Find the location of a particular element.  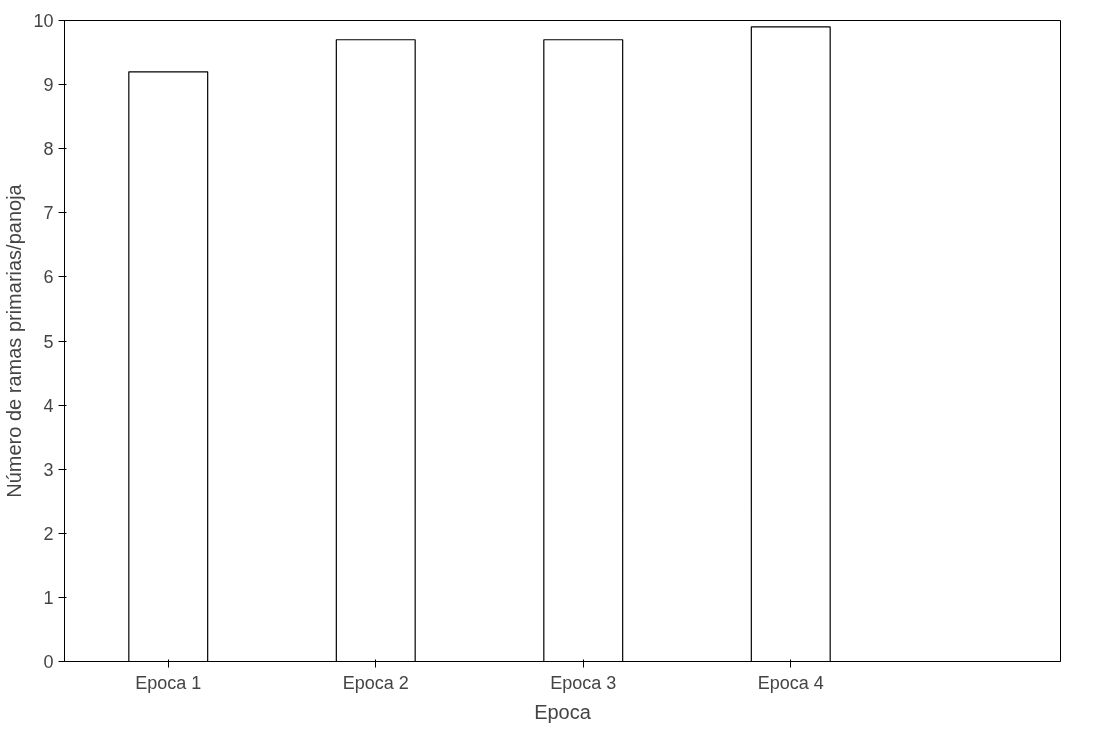

y-tick-label: 6 is located at coordinates (48, 277).